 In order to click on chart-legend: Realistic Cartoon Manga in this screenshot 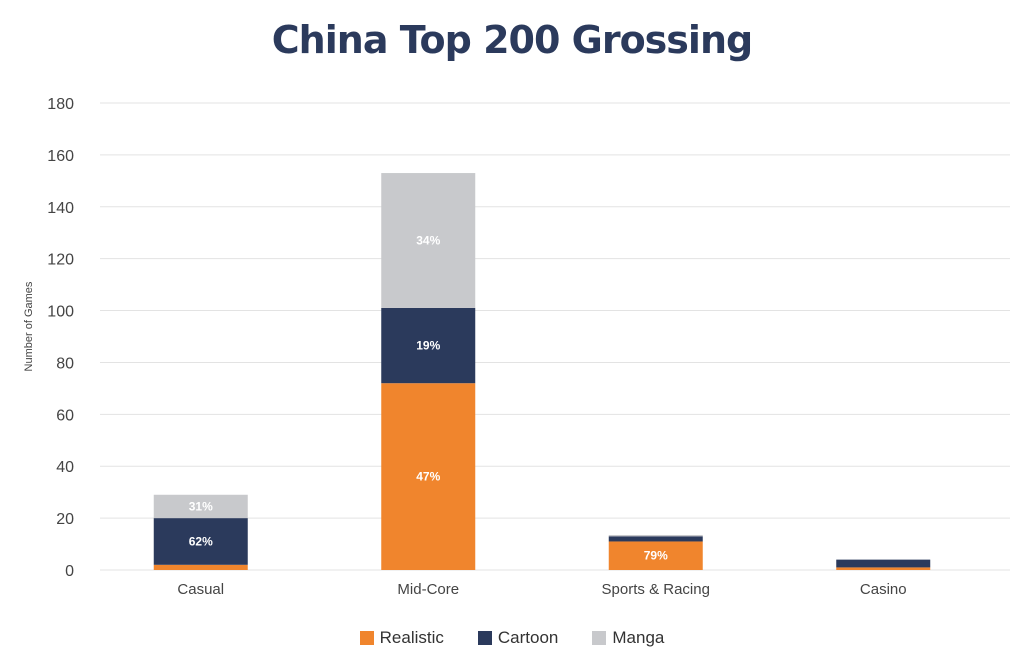, I will do `click(512, 638)`.